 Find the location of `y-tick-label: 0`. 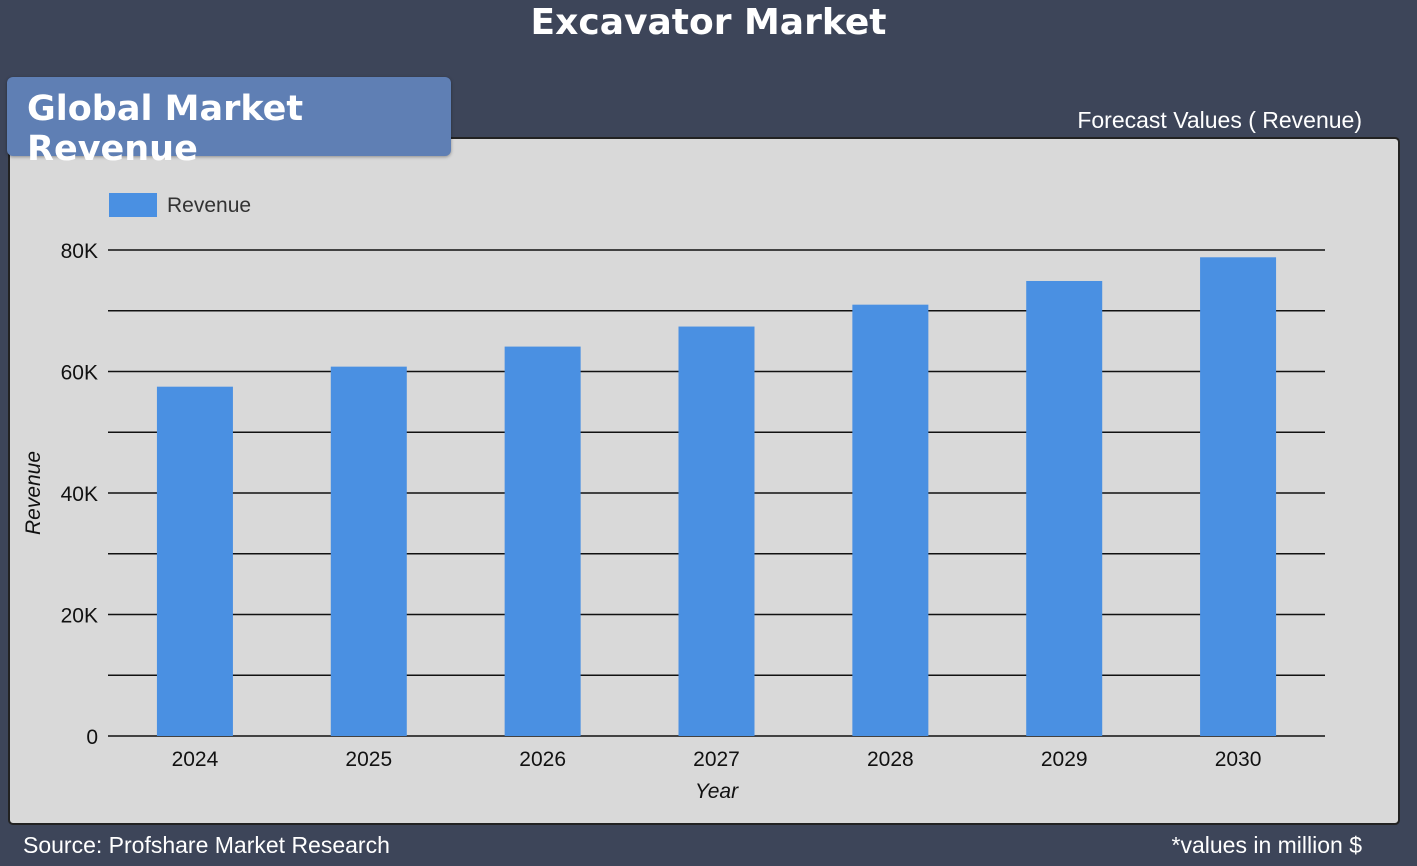

y-tick-label: 0 is located at coordinates (92, 737).